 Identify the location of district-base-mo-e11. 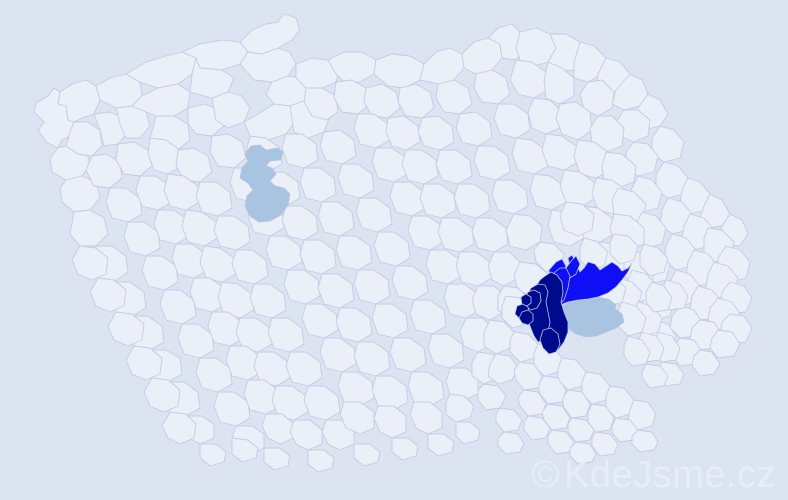
(655, 376).